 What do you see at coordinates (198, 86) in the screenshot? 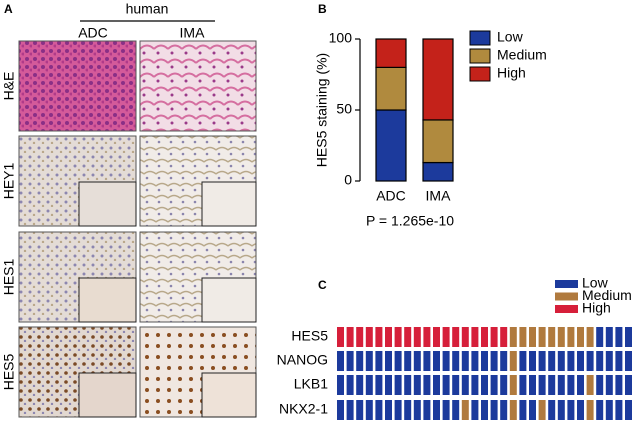
I see `micrograph` at bounding box center [198, 86].